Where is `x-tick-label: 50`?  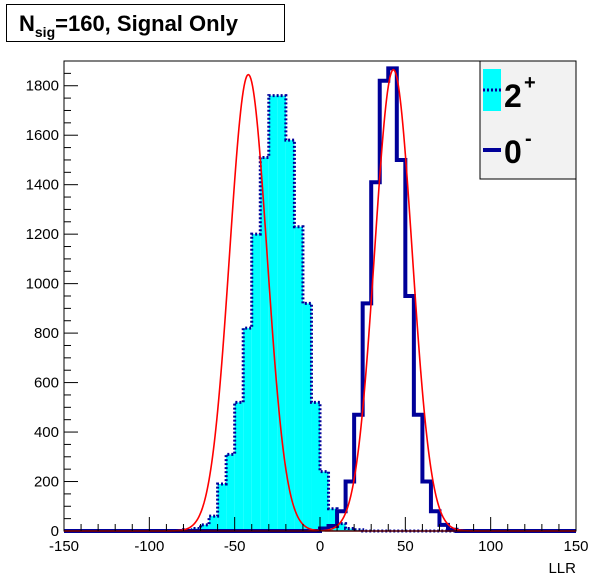
x-tick-label: 50 is located at coordinates (405, 546).